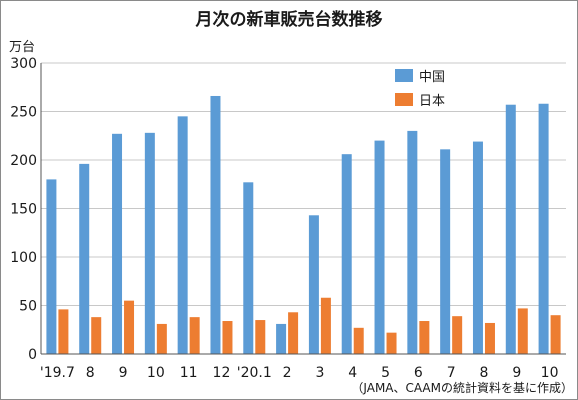  I want to click on y-tick-label: 150, so click(23, 210).